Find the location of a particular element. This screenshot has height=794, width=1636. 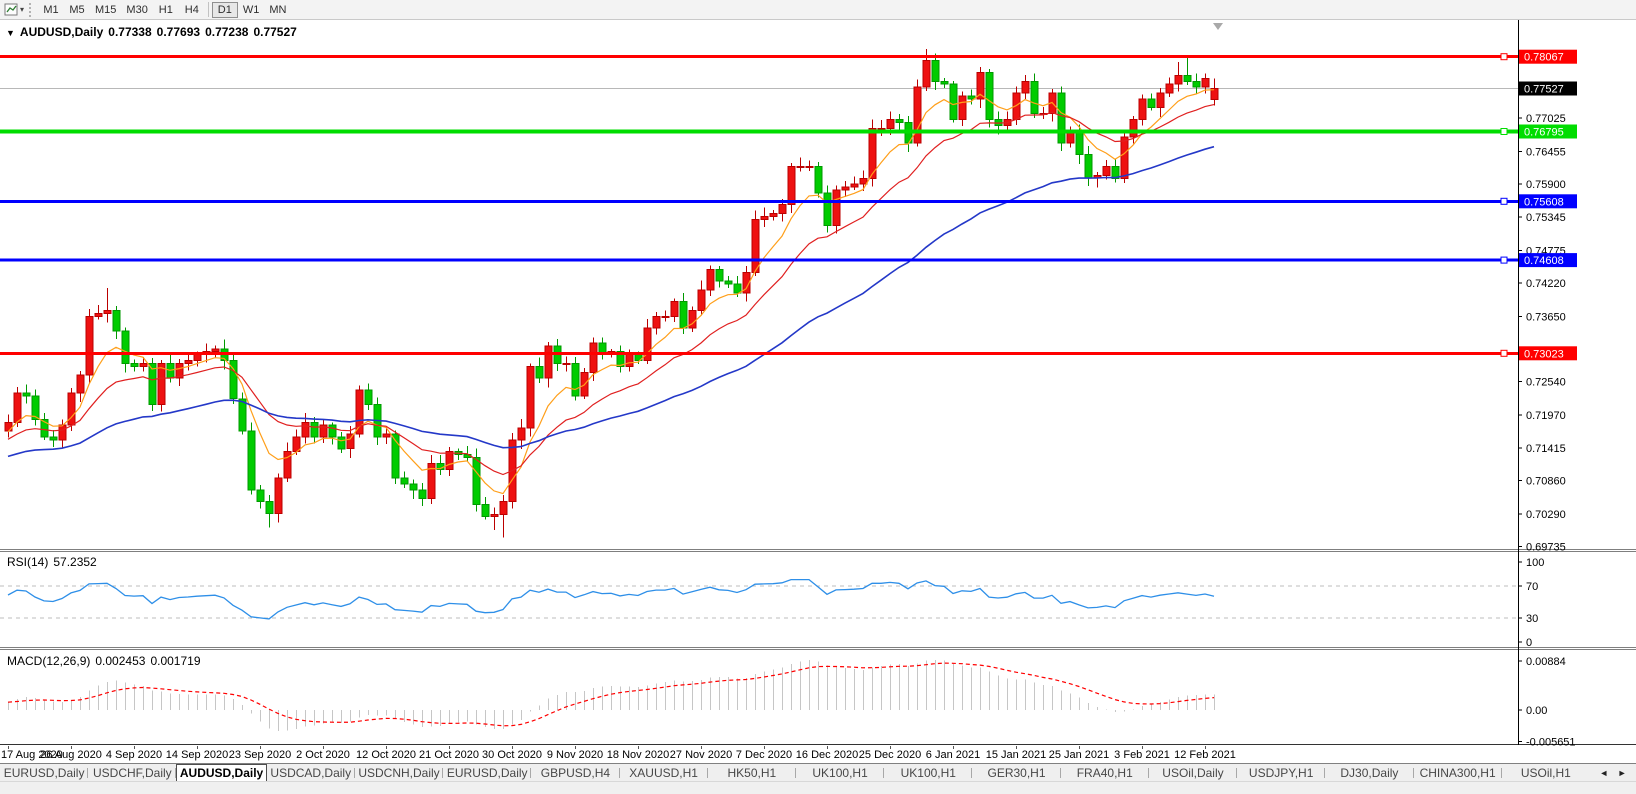

date-label: 30 Oct 2020 is located at coordinates (512, 755).